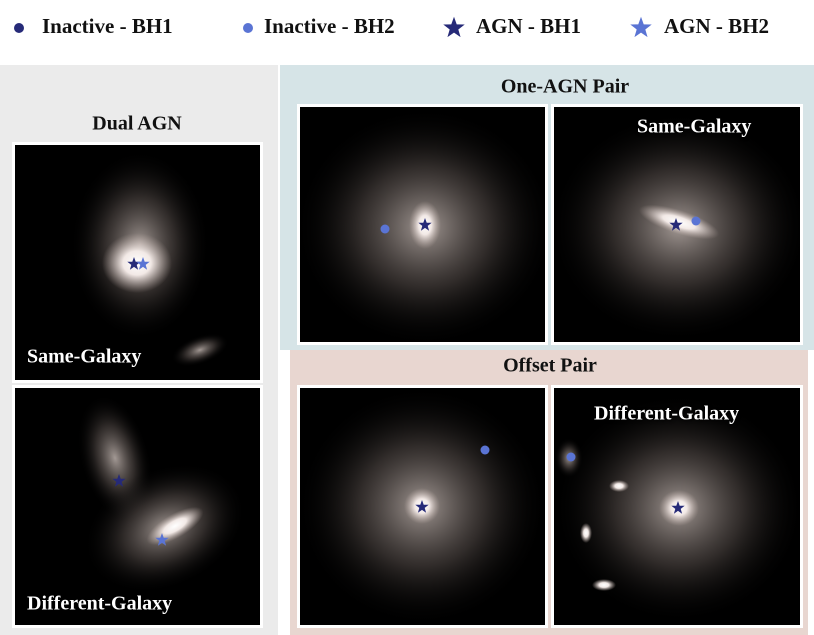  What do you see at coordinates (107, 26) in the screenshot?
I see `legend-label: Inactive - BH1` at bounding box center [107, 26].